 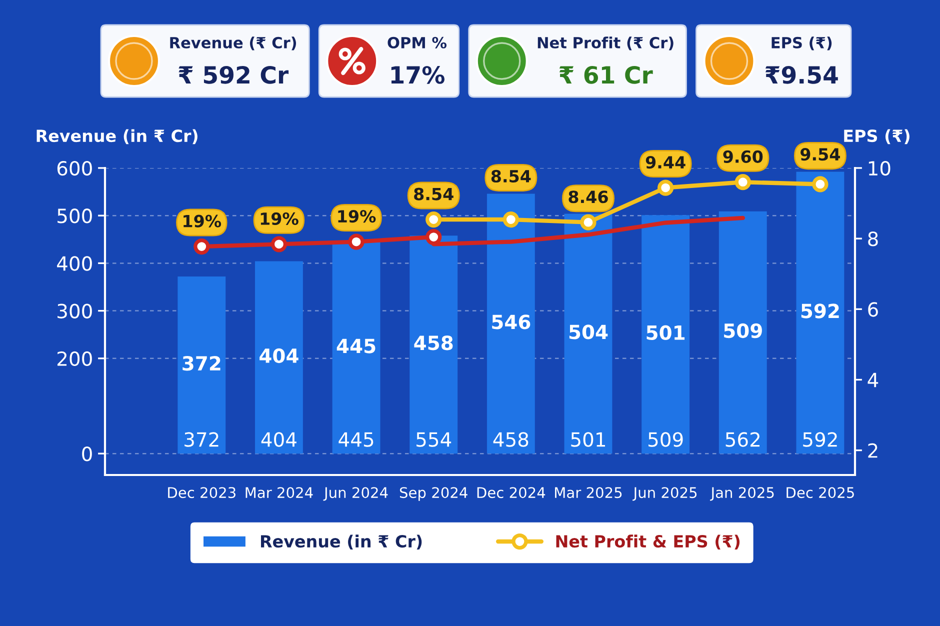 I want to click on annotation: 445, so click(x=356, y=439).